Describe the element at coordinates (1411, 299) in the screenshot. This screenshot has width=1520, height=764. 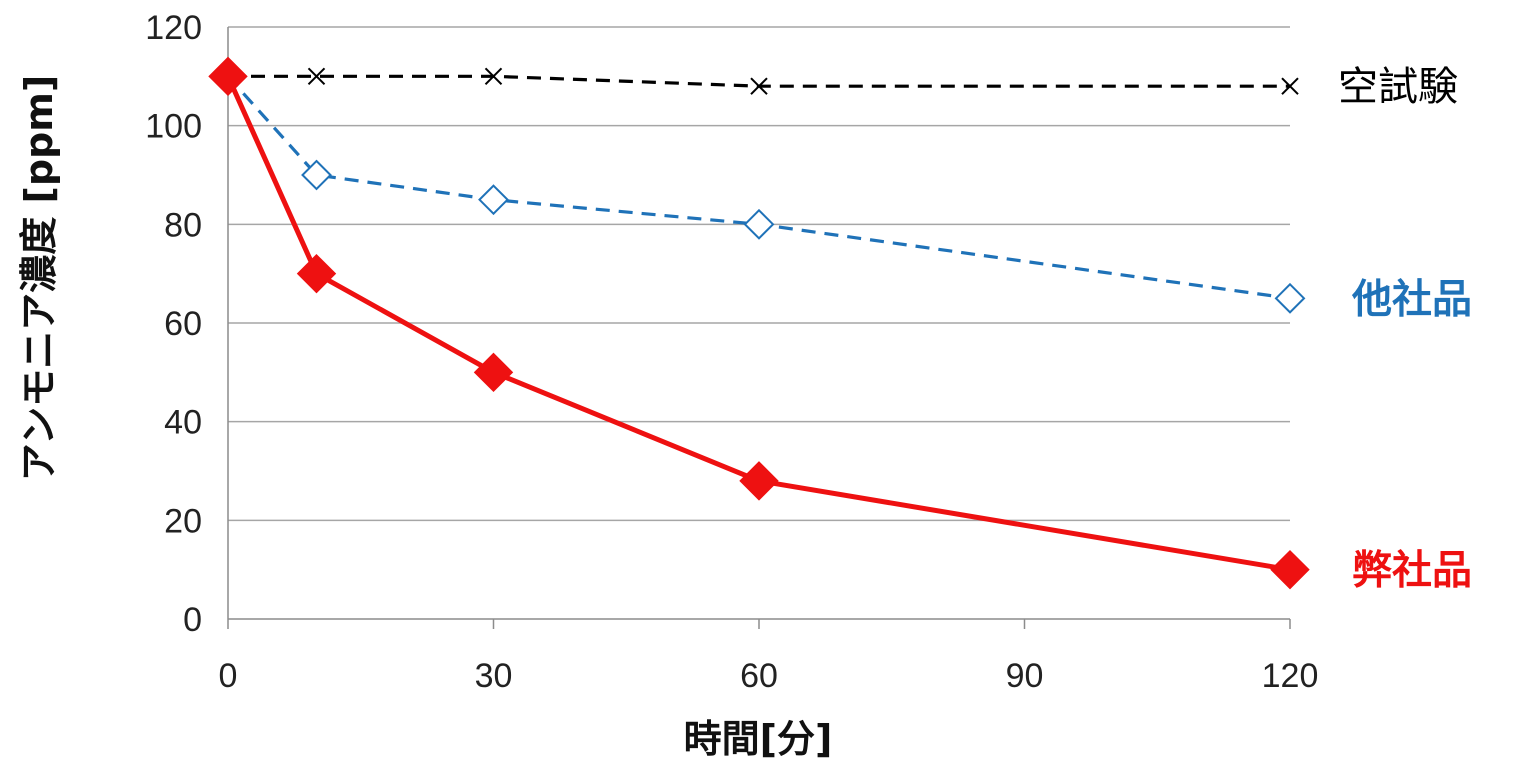
I see `series-label-1: 他社品` at that location.